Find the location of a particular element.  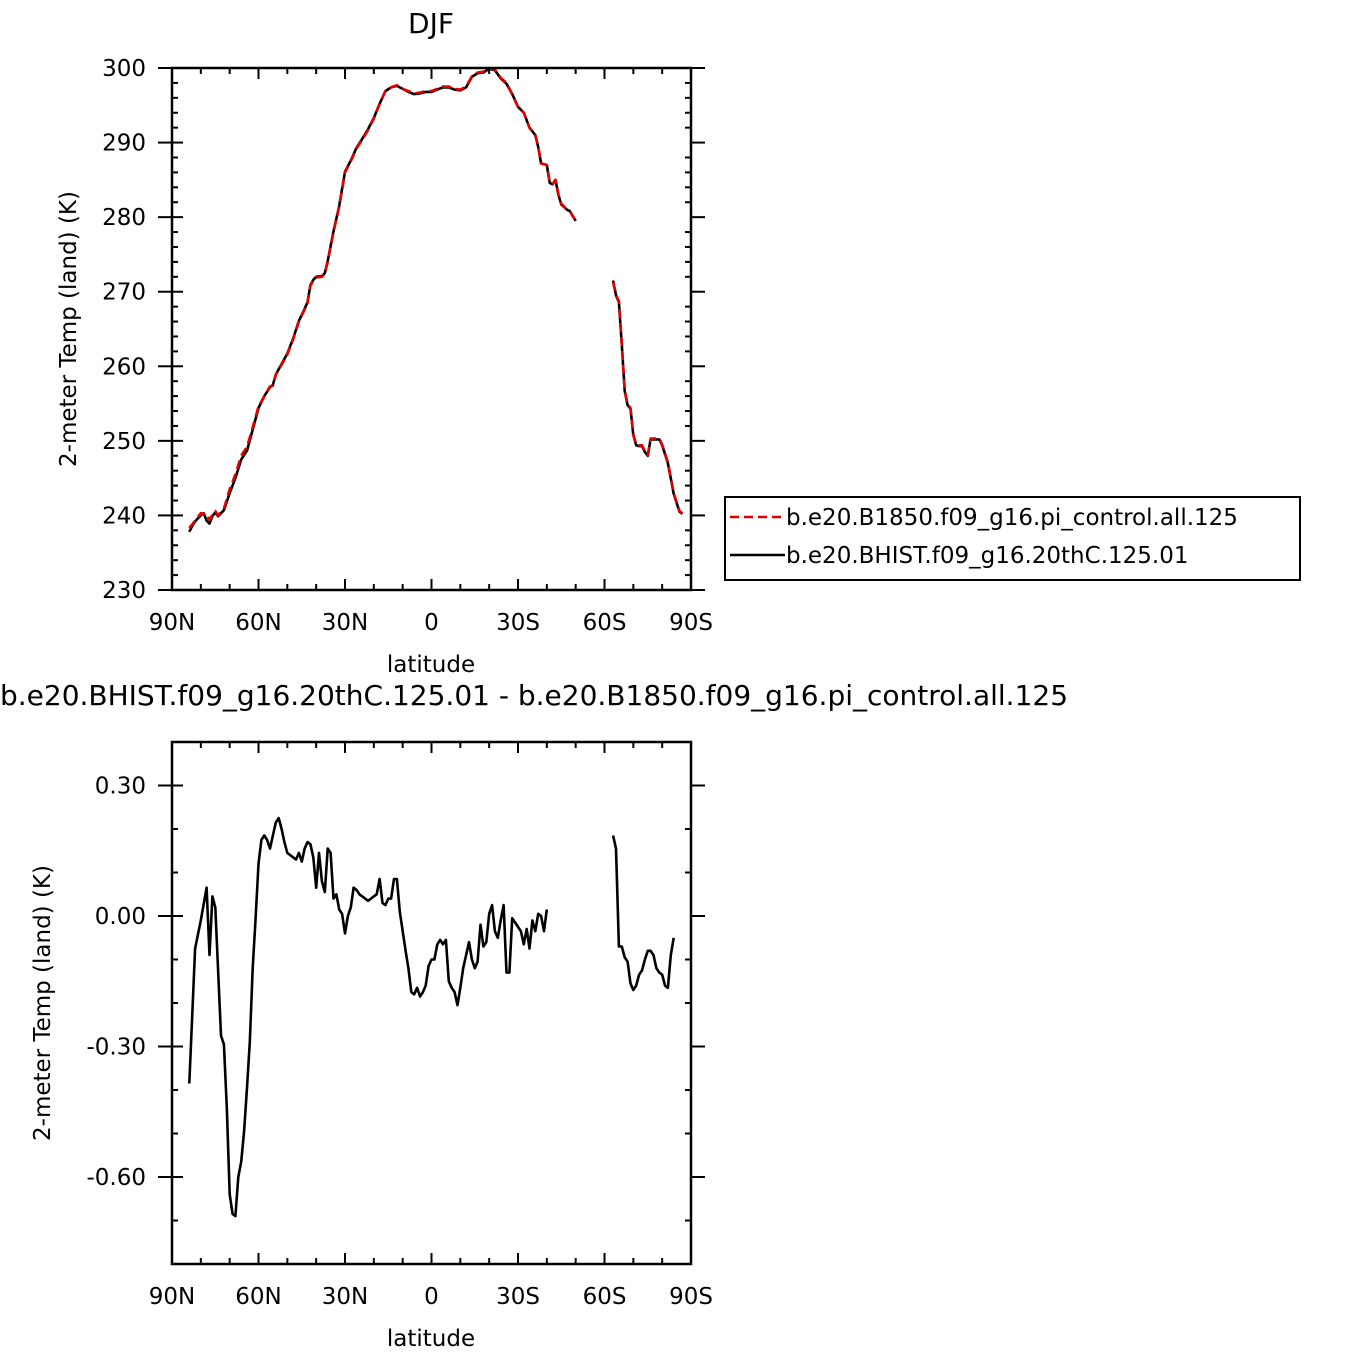

bottom-y-tick-label: 0.30 is located at coordinates (120, 787).